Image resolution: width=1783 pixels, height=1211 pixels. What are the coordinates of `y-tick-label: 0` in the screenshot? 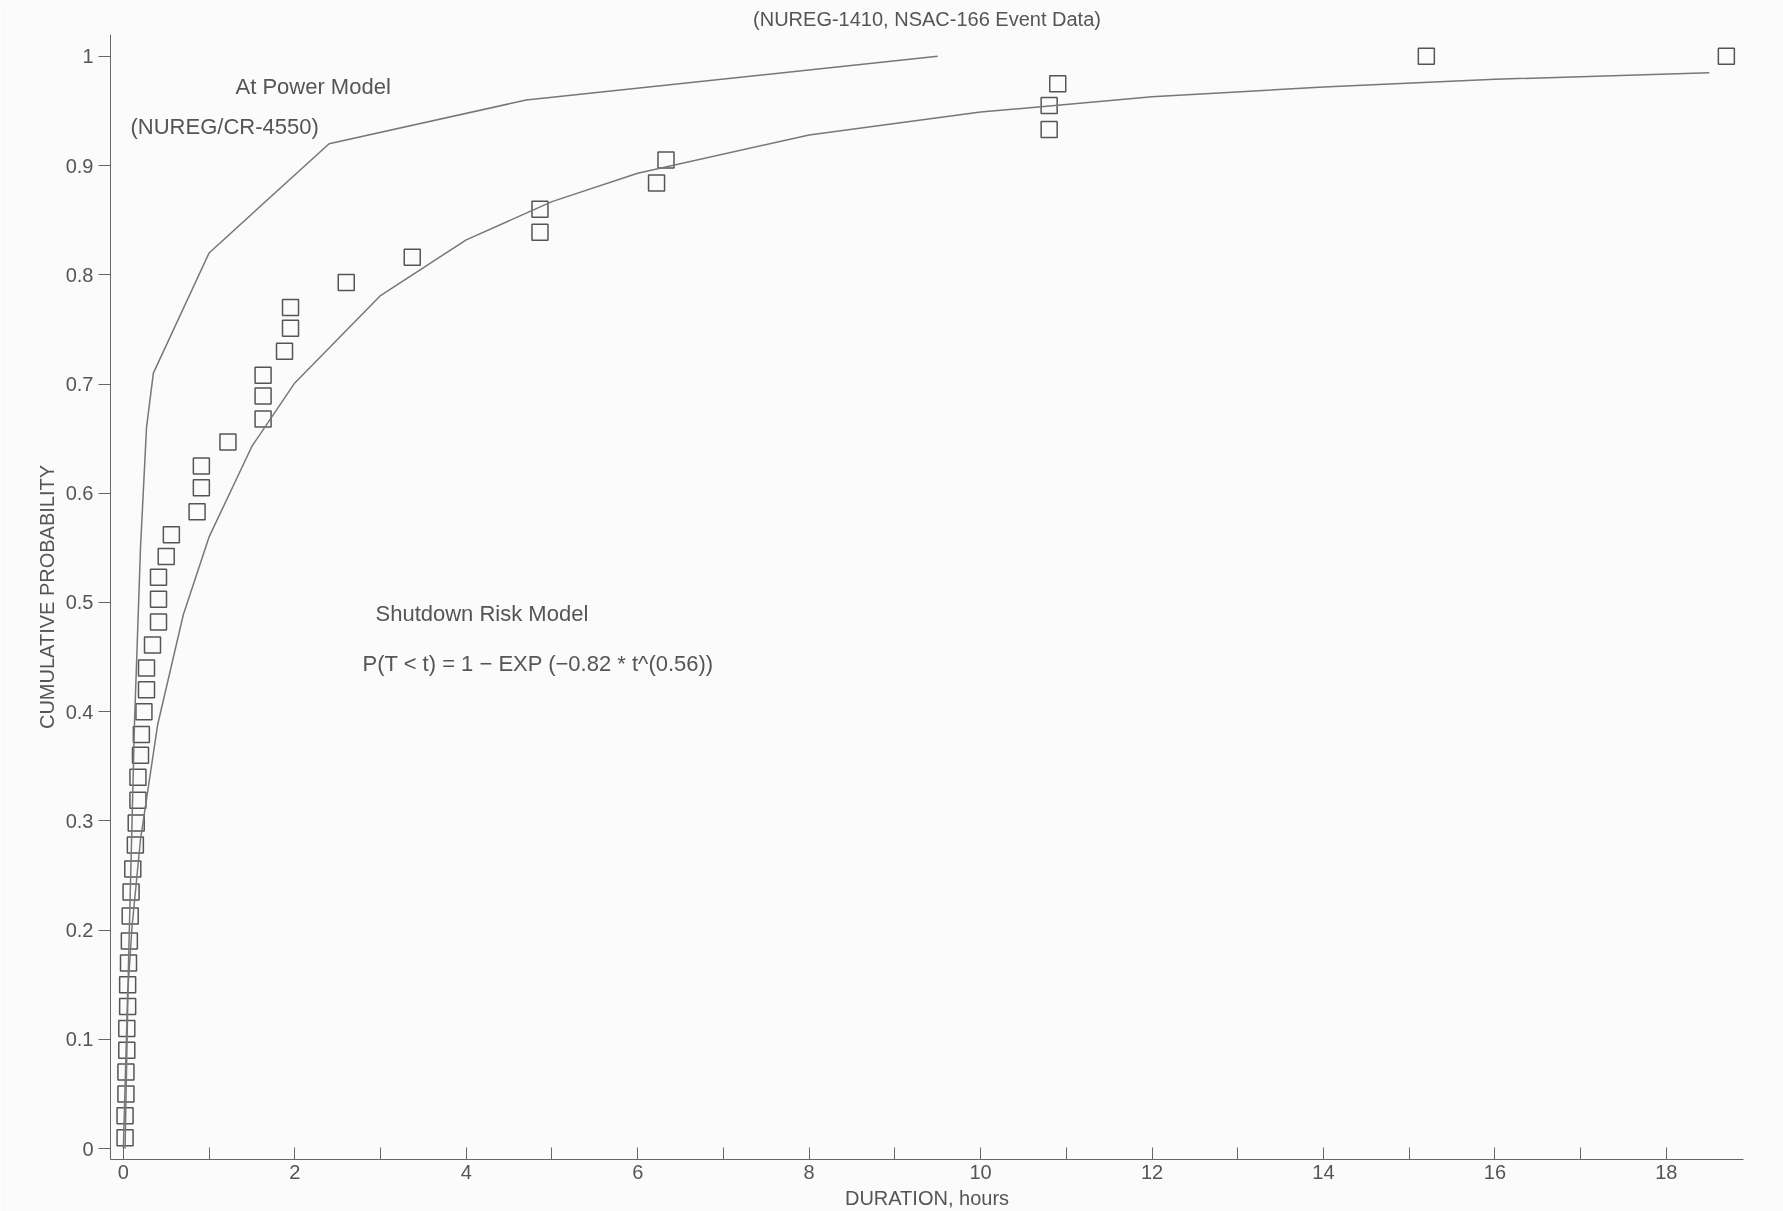 It's located at (88, 1148).